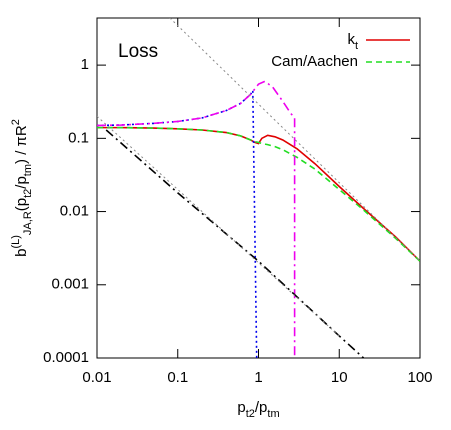 Image resolution: width=451 pixels, height=430 pixels. Describe the element at coordinates (96, 377) in the screenshot. I see `x-tick-label: 0.01` at that location.